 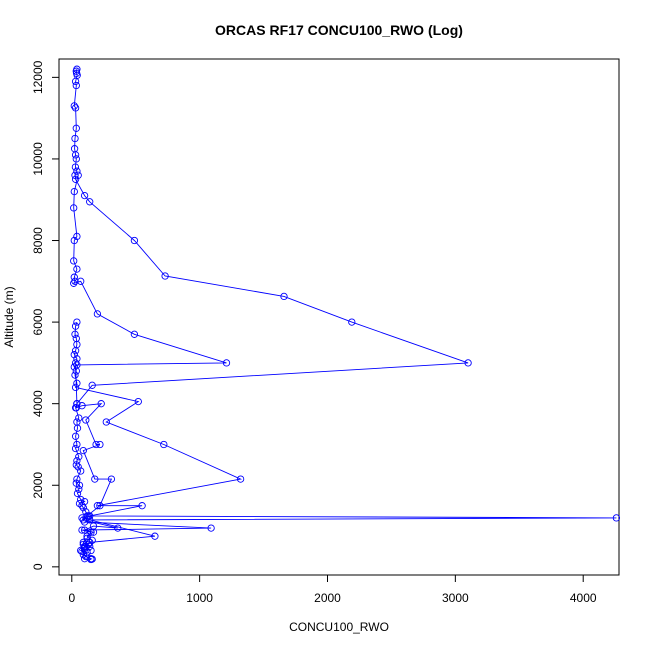 I want to click on x-axis-label: CONCU100_RWO, so click(x=339, y=627).